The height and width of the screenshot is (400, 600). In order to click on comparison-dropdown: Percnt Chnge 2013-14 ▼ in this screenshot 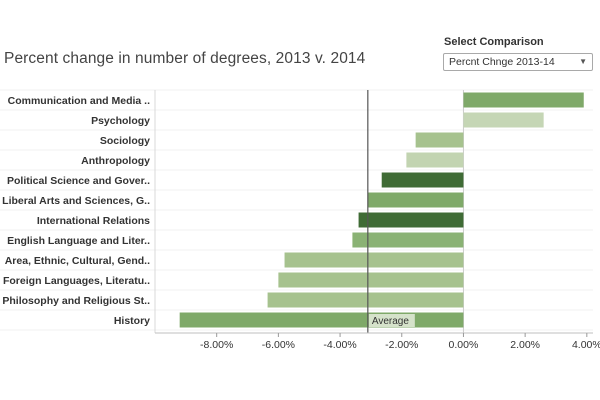, I will do `click(518, 62)`.